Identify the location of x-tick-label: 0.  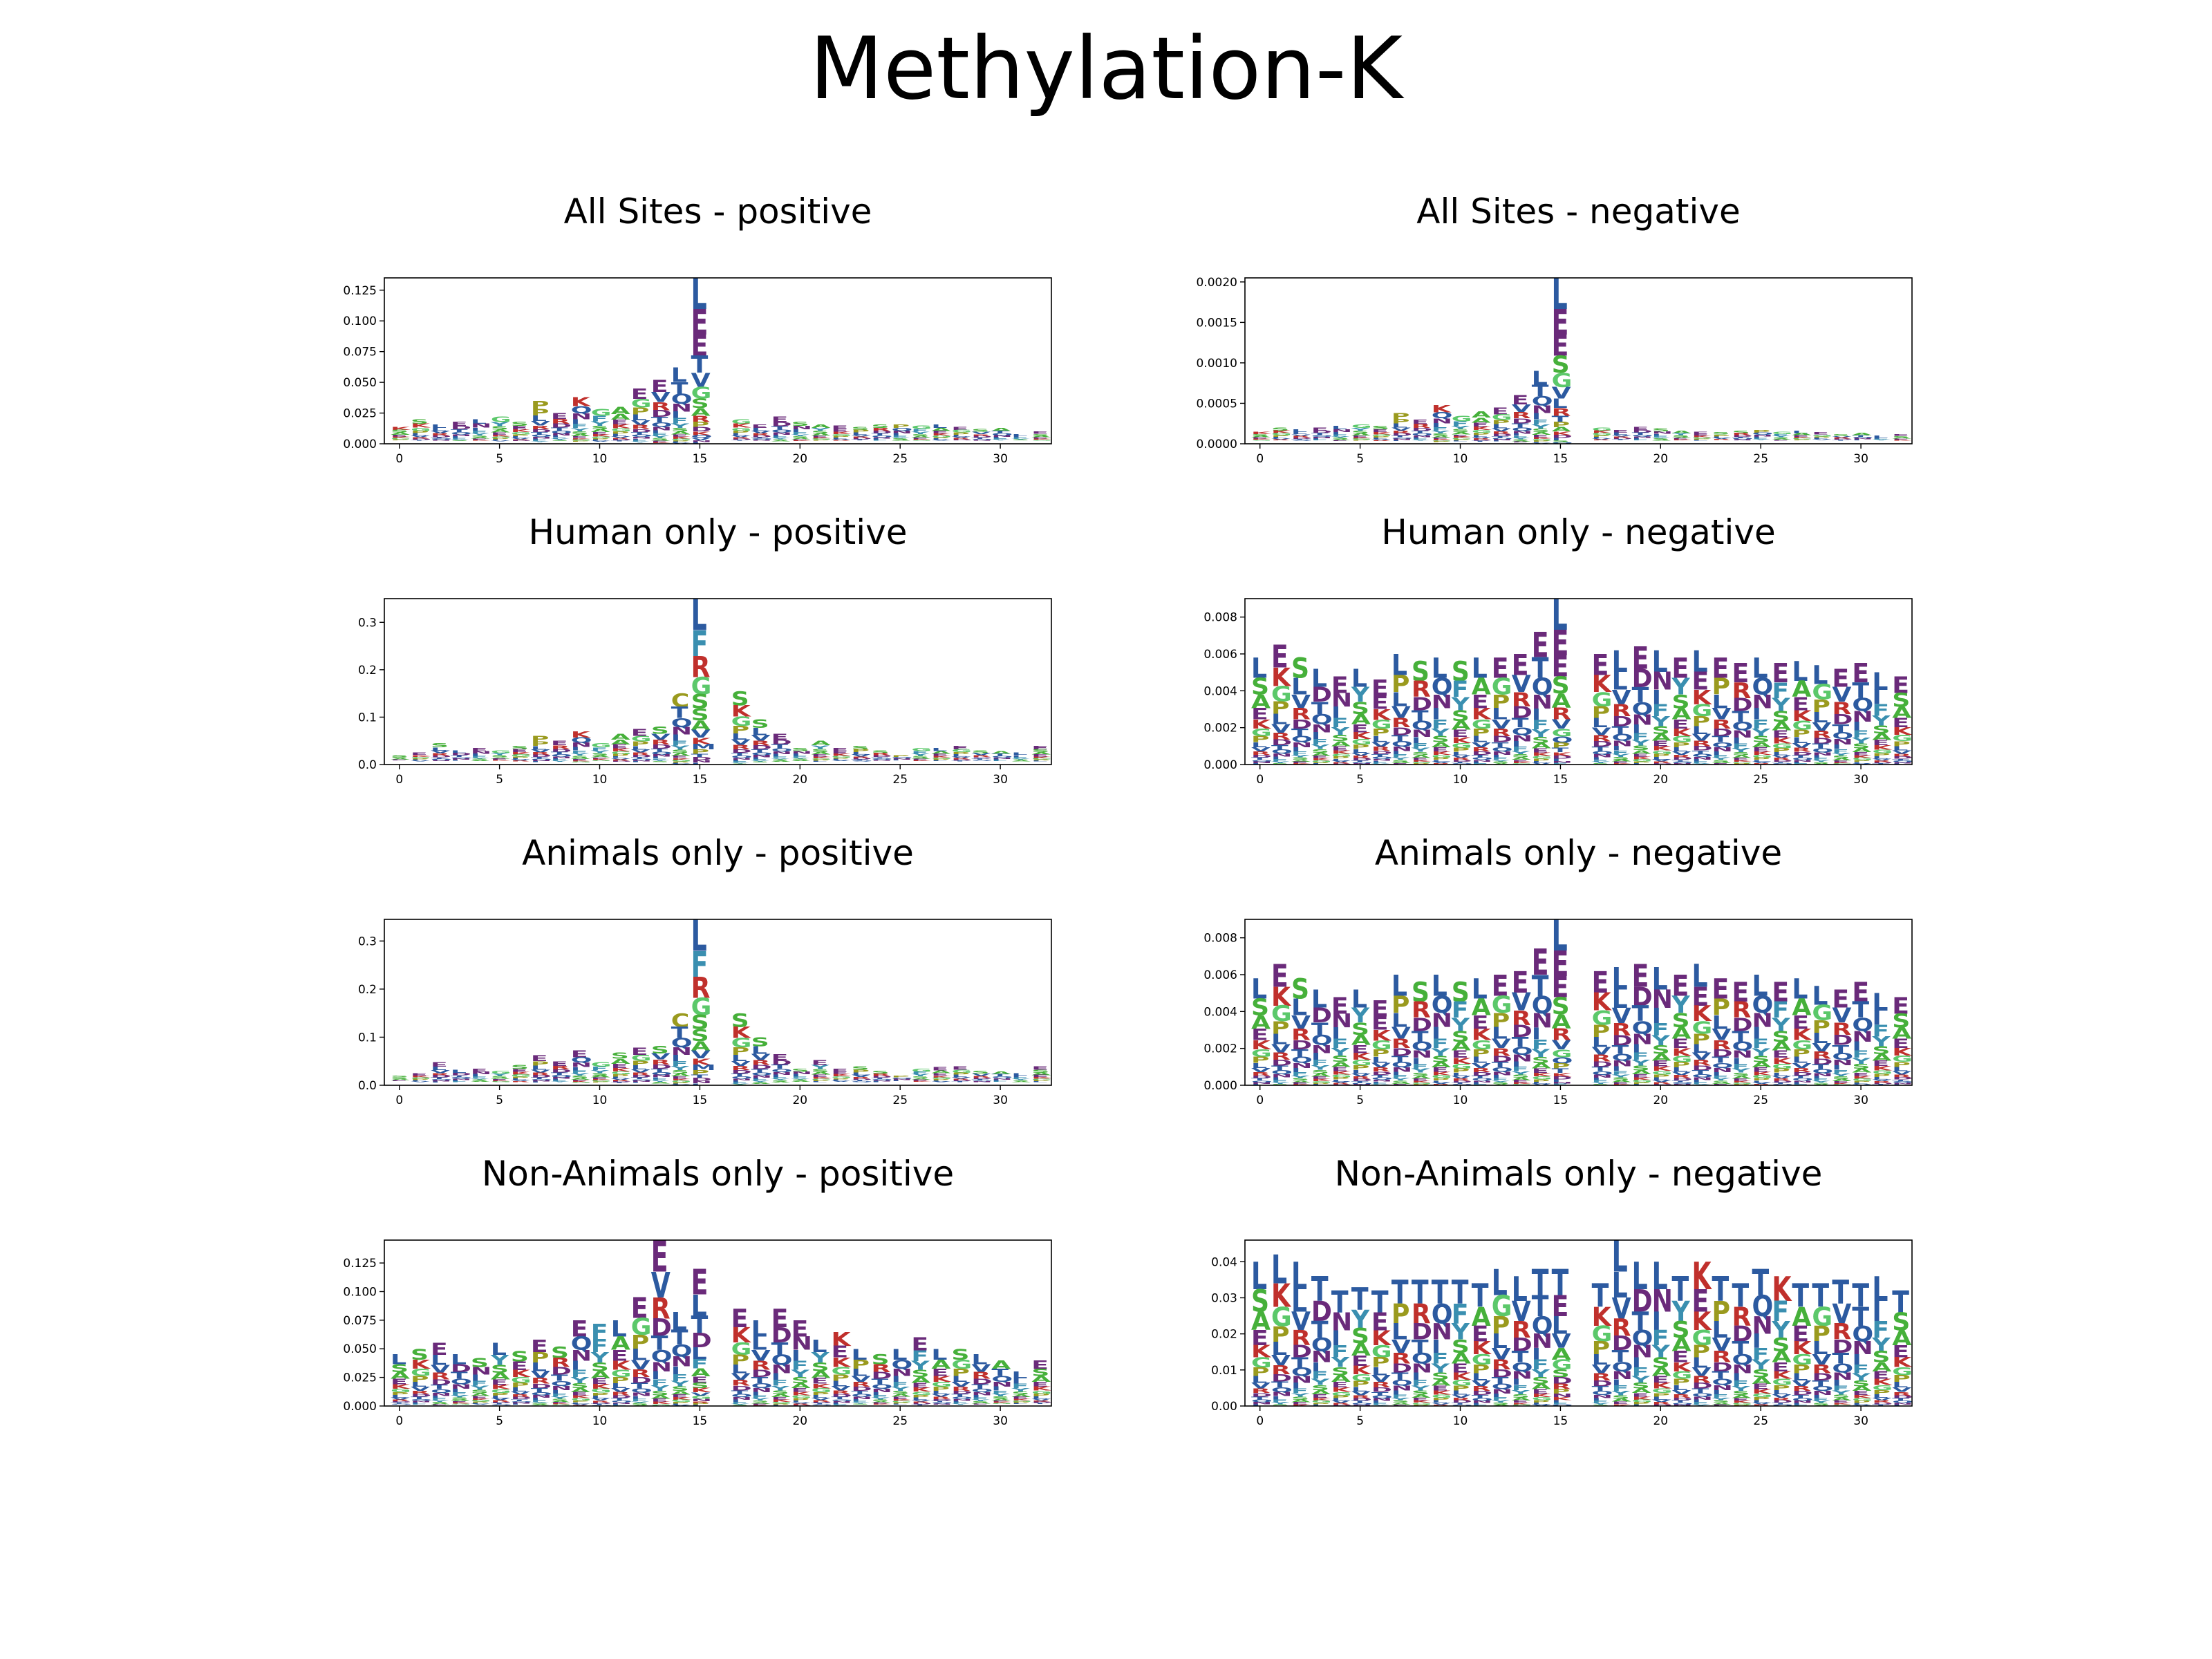
(1260, 780).